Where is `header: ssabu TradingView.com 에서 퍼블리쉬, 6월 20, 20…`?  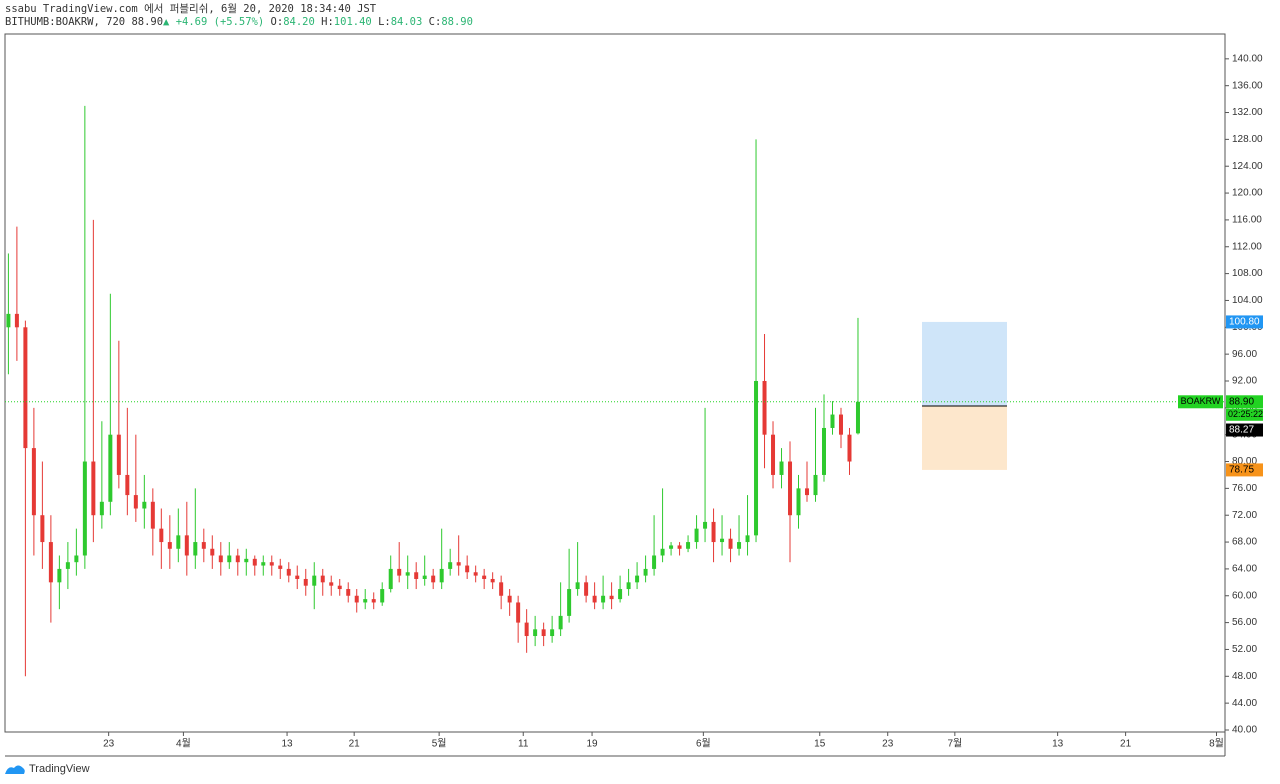 header: ssabu TradingView.com 에서 퍼블리쉬, 6월 20, 20… is located at coordinates (239, 16).